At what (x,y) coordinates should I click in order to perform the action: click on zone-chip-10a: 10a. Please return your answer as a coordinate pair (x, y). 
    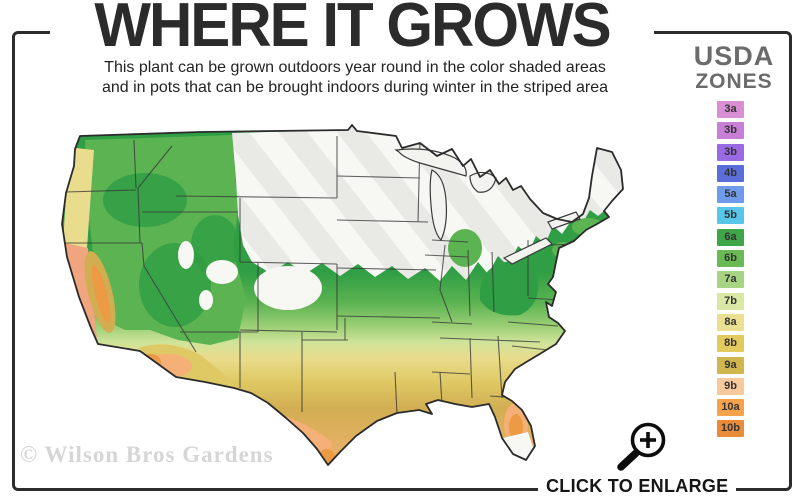
    Looking at the image, I should click on (730, 408).